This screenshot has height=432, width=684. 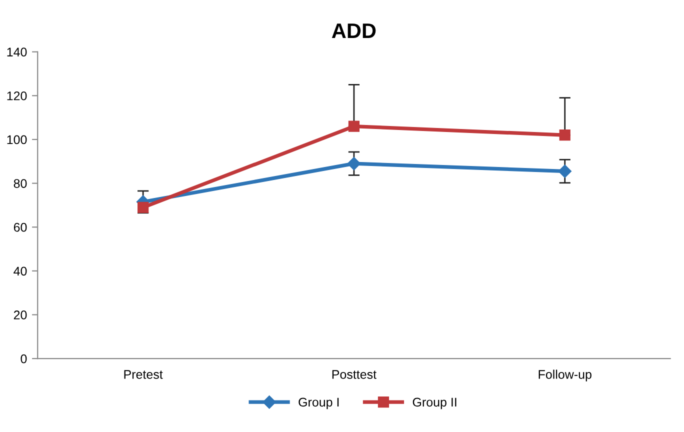 I want to click on y-tick-label: 0, so click(x=23, y=359).